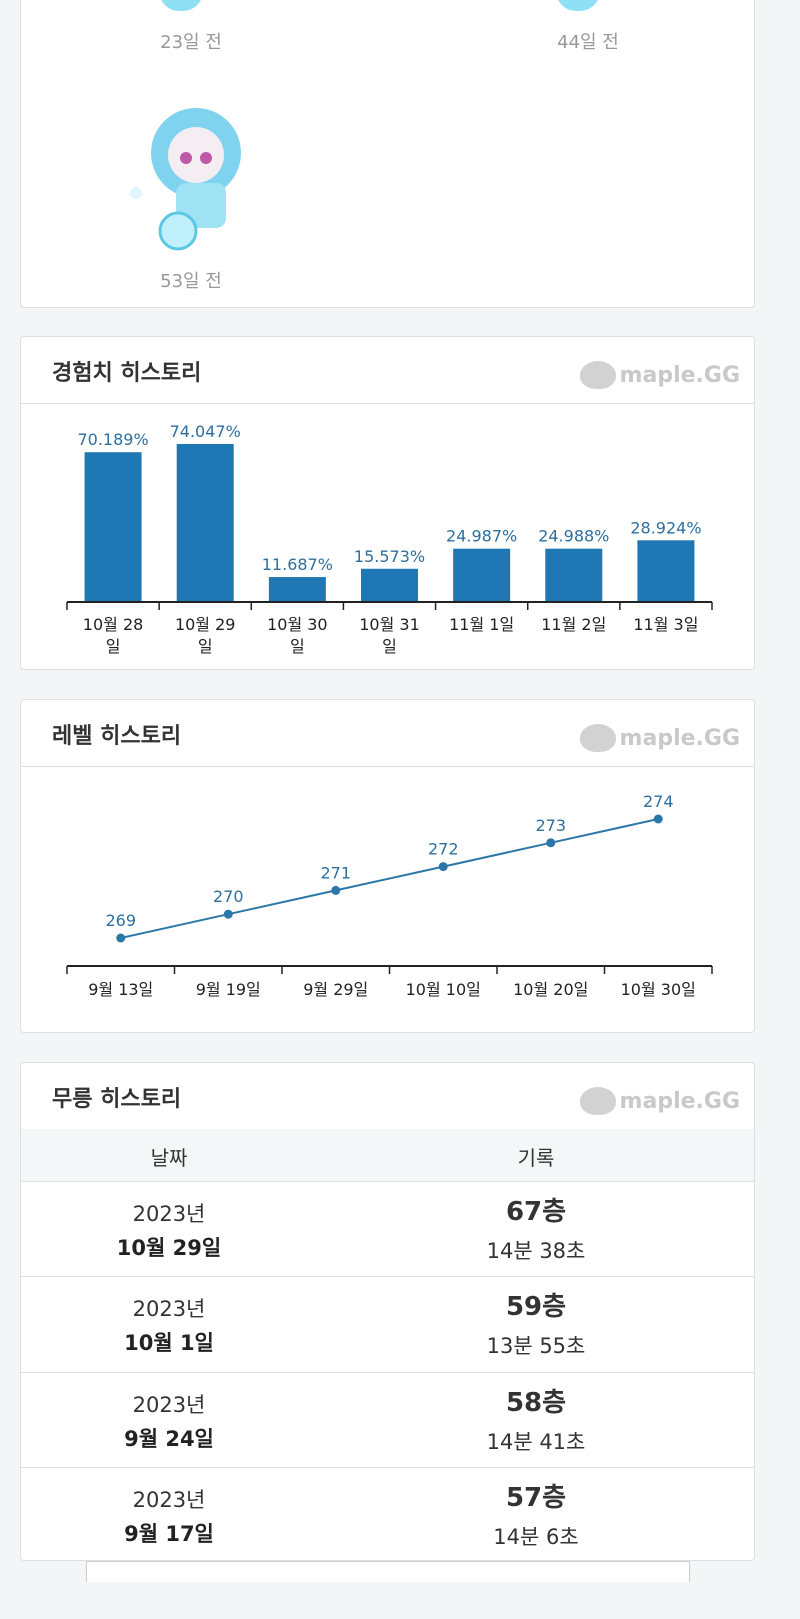  What do you see at coordinates (443, 849) in the screenshot?
I see `value-label: 272` at bounding box center [443, 849].